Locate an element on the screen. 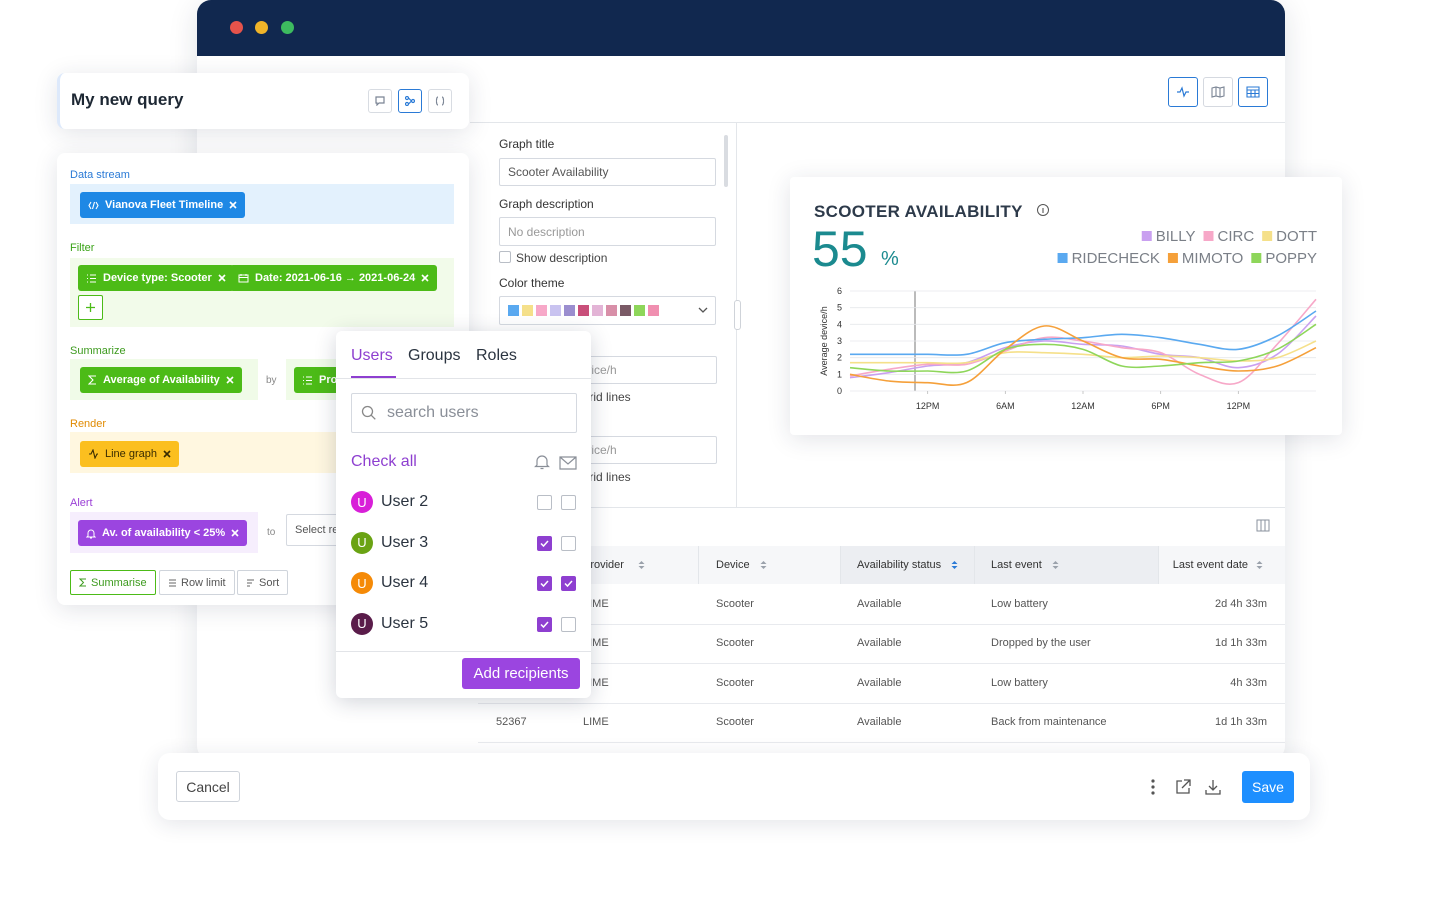 The height and width of the screenshot is (924, 1440). data-stream-chip: Vianova Fleet Timeline is located at coordinates (163, 205).